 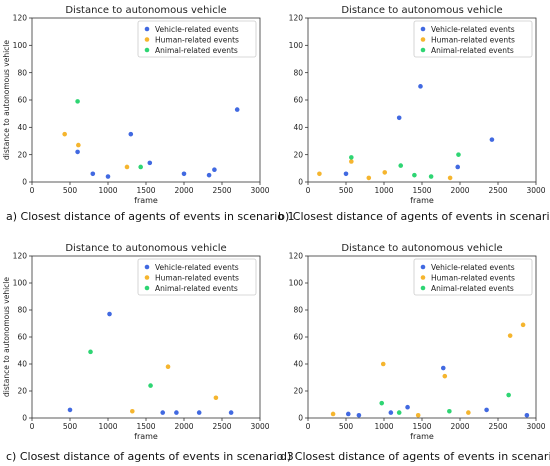 I want to click on y-tick-label: 100, so click(x=296, y=45).